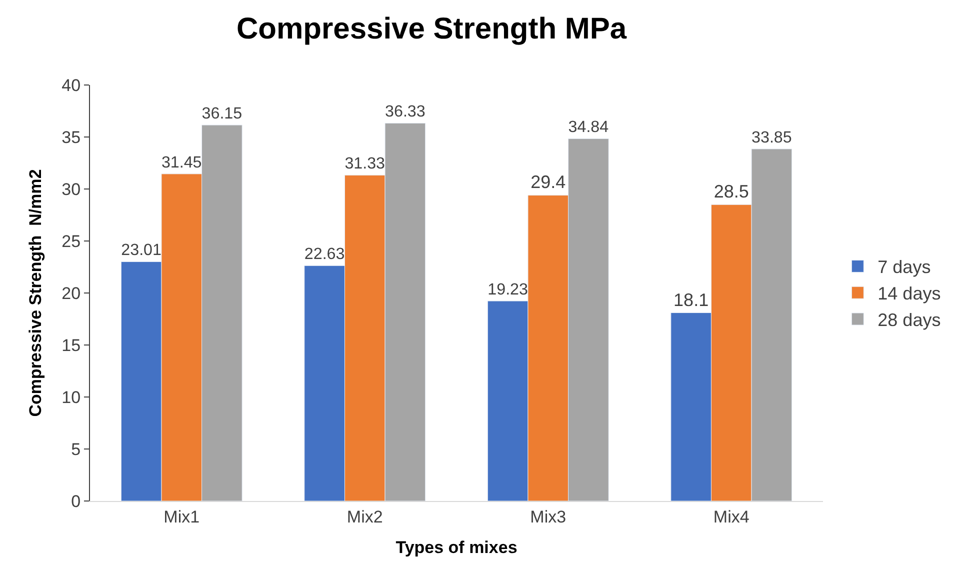  I want to click on y-tick-label: 35, so click(71, 137).